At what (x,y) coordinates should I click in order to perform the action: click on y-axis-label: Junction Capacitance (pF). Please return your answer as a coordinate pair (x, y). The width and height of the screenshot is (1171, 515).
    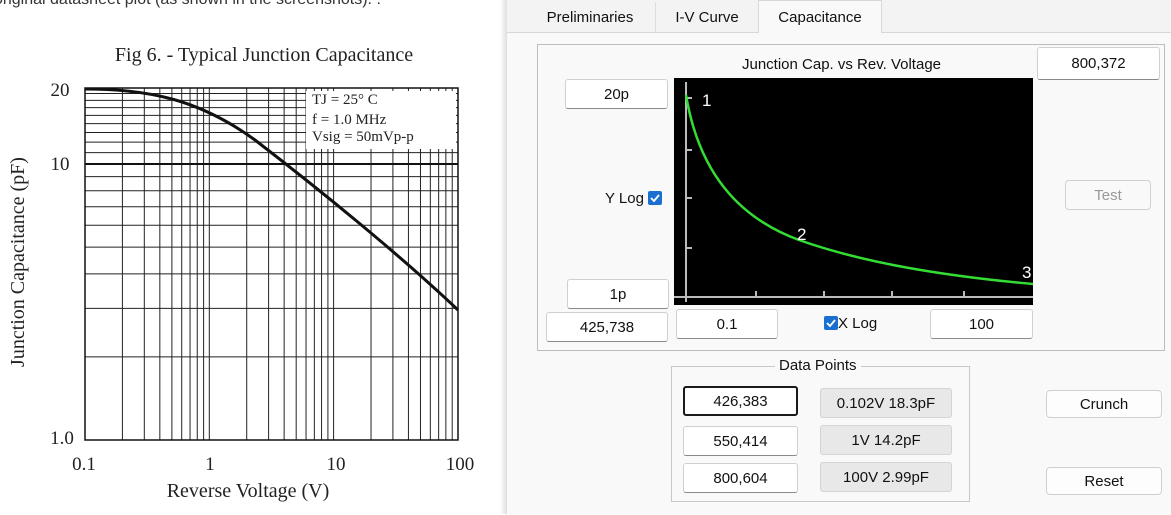
    Looking at the image, I should click on (18, 262).